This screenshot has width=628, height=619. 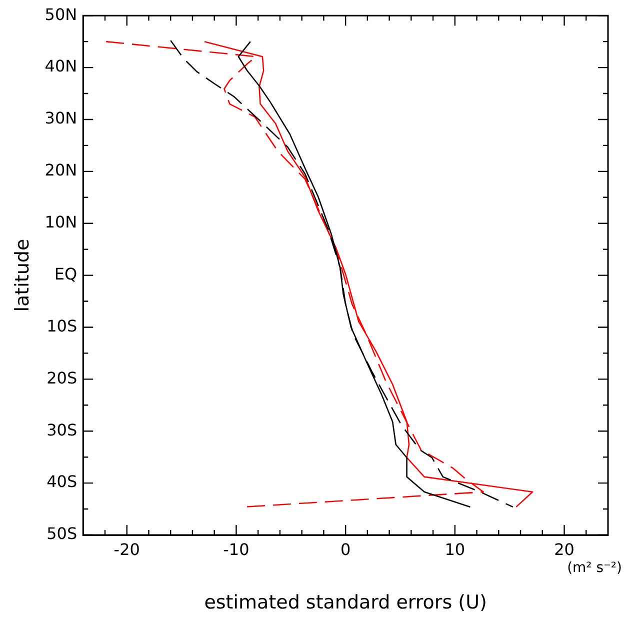 What do you see at coordinates (62, 482) in the screenshot?
I see `y-tick-label: 40S` at bounding box center [62, 482].